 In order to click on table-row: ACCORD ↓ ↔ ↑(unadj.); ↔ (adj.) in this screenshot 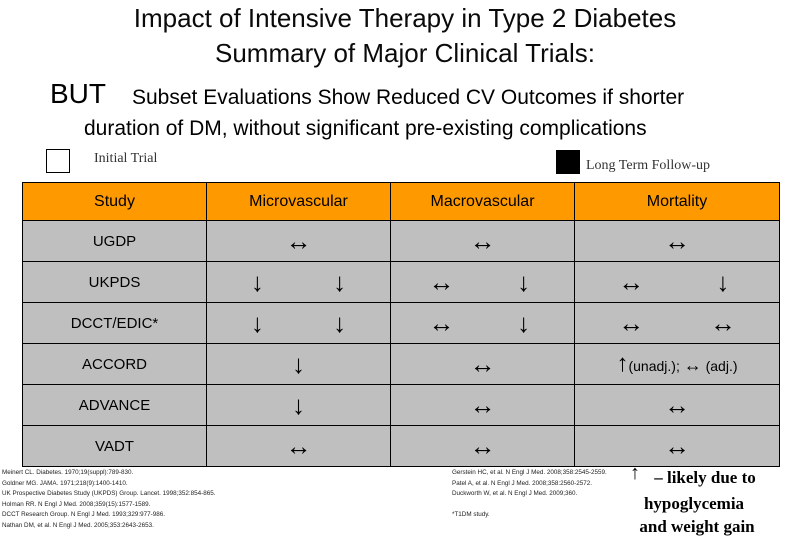, I will do `click(401, 364)`.